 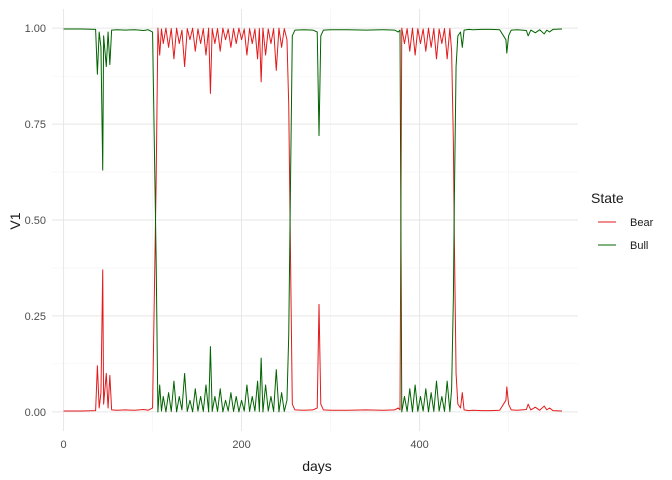 I want to click on legend-label-bull: Bull, so click(x=639, y=246).